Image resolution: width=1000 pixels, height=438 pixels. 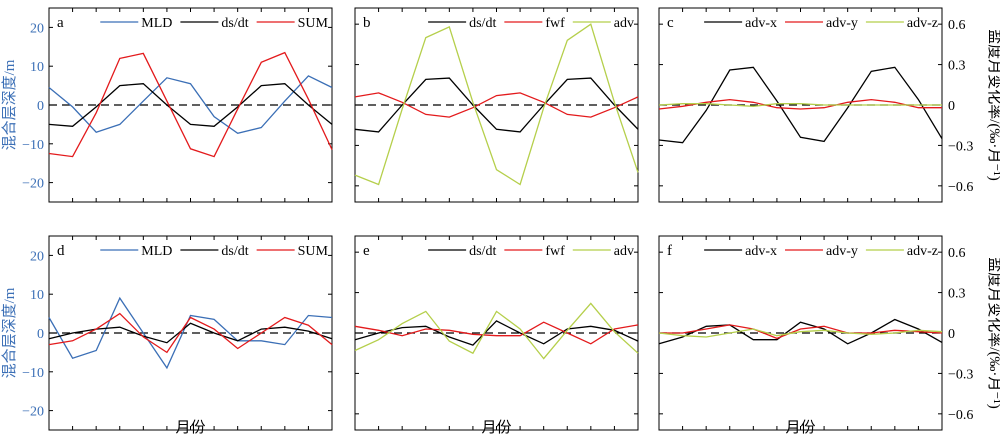 What do you see at coordinates (670, 23) in the screenshot?
I see `panel-letter: c` at bounding box center [670, 23].